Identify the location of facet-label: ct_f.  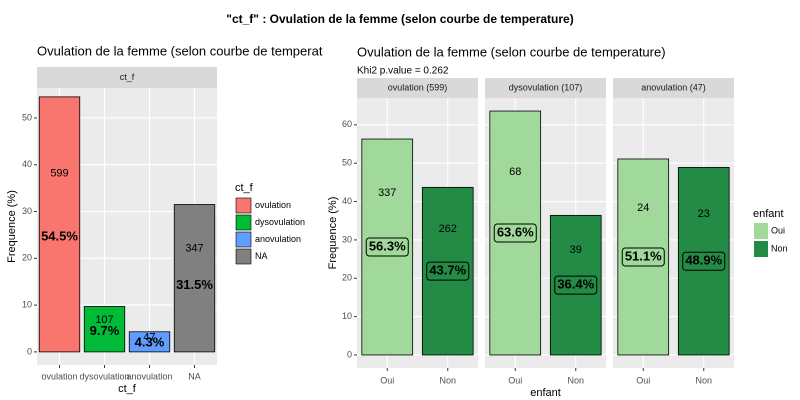
(127, 77).